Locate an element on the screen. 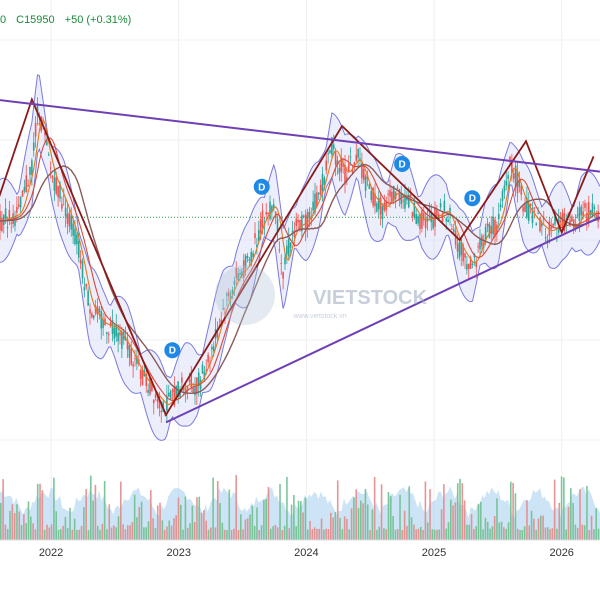  x-tick-label: 2025 is located at coordinates (434, 553).